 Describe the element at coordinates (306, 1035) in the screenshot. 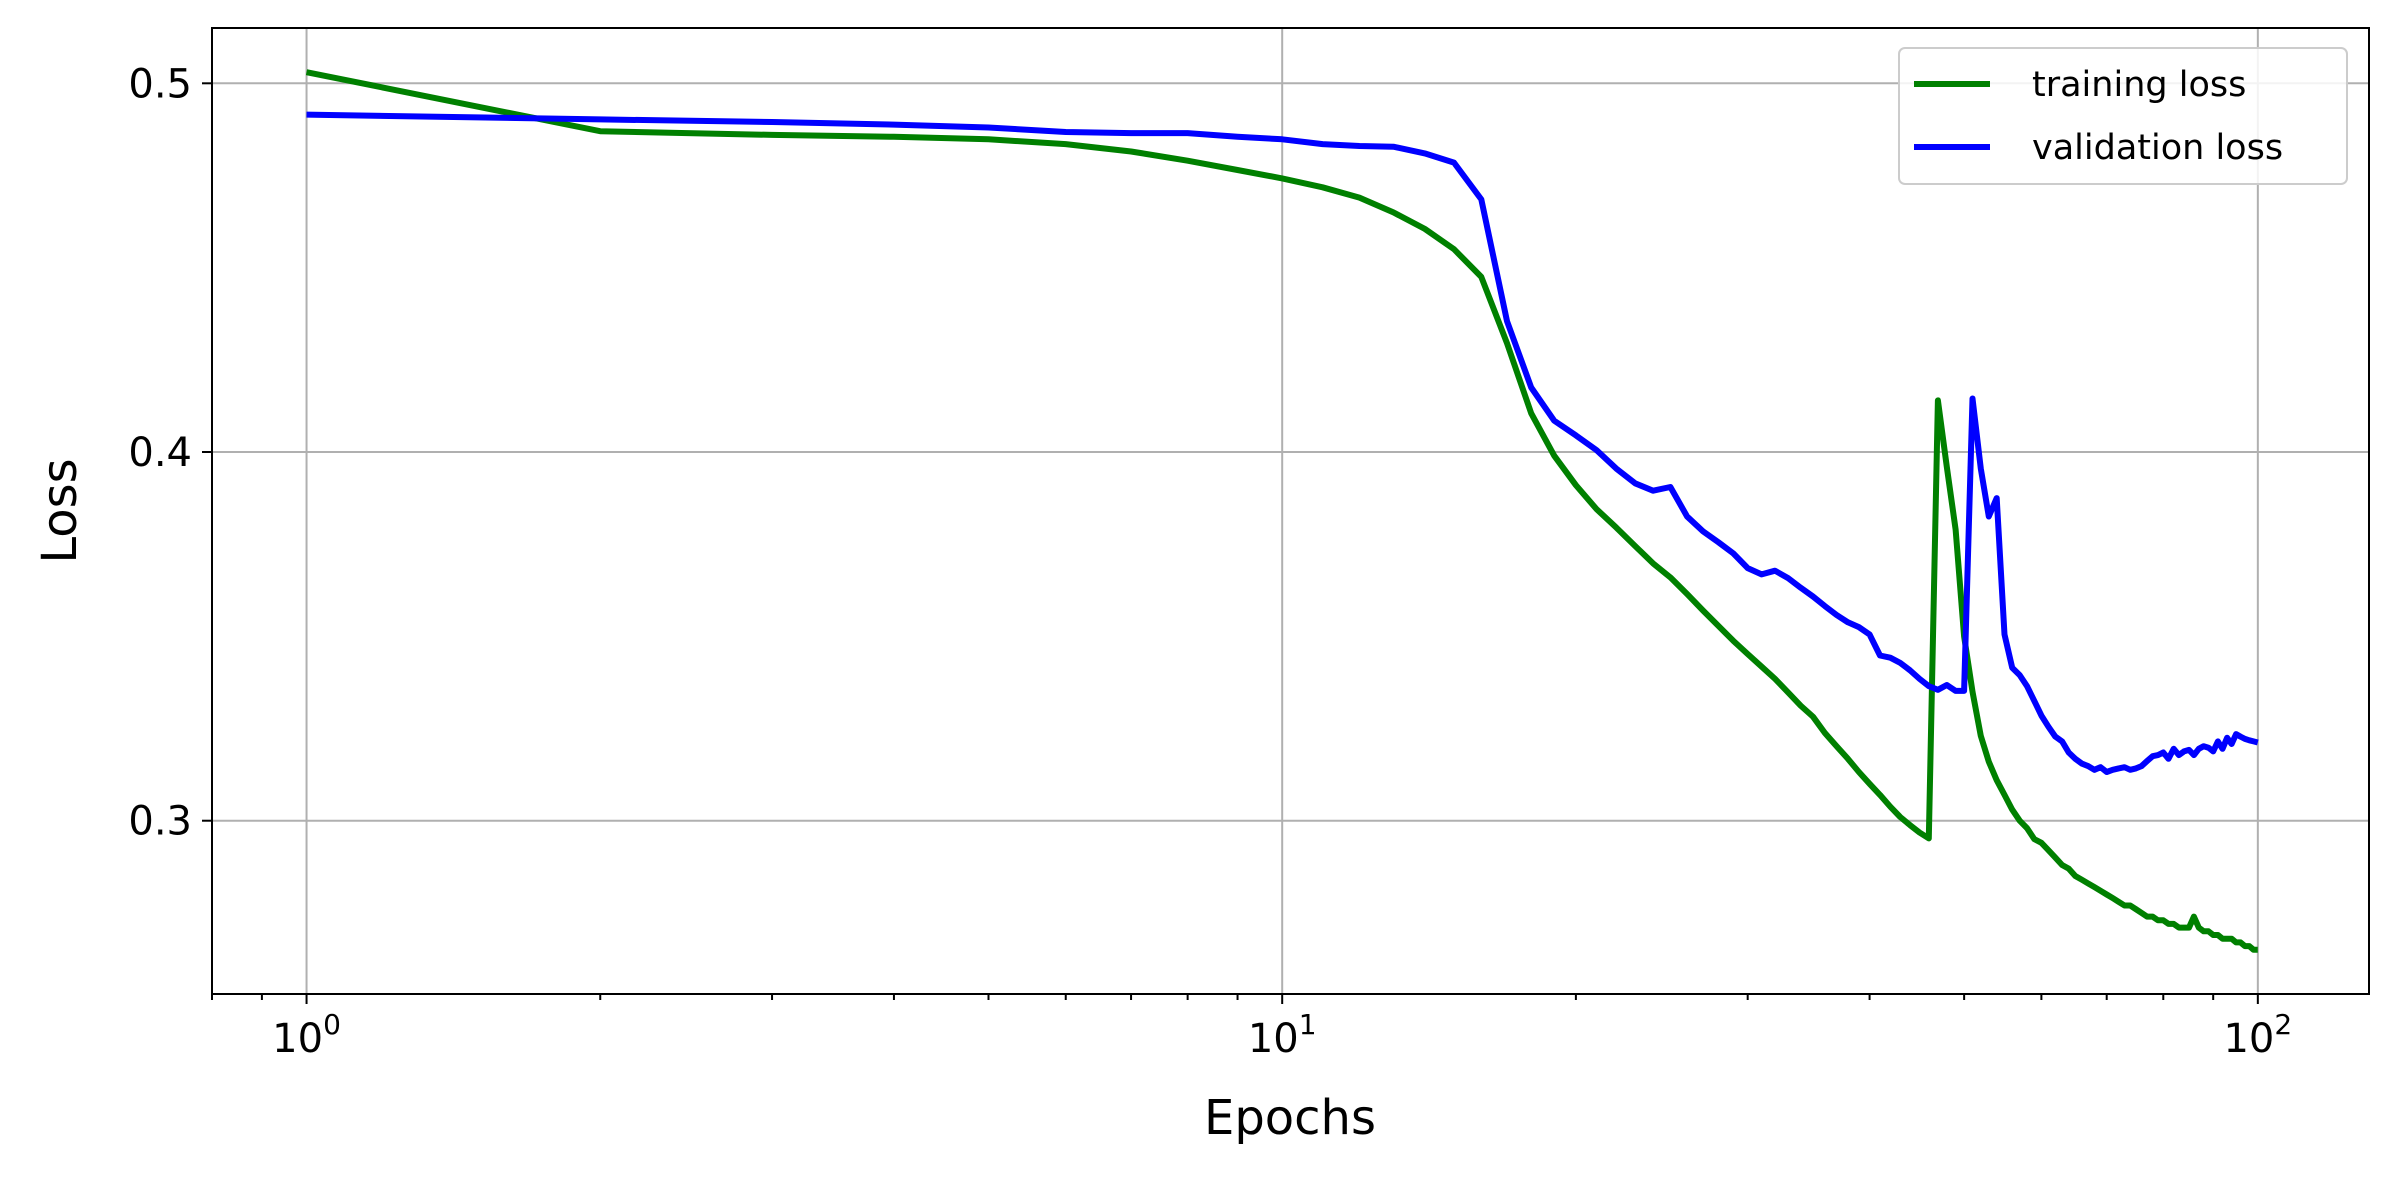

I see `x-tick-label: 10⁰` at that location.